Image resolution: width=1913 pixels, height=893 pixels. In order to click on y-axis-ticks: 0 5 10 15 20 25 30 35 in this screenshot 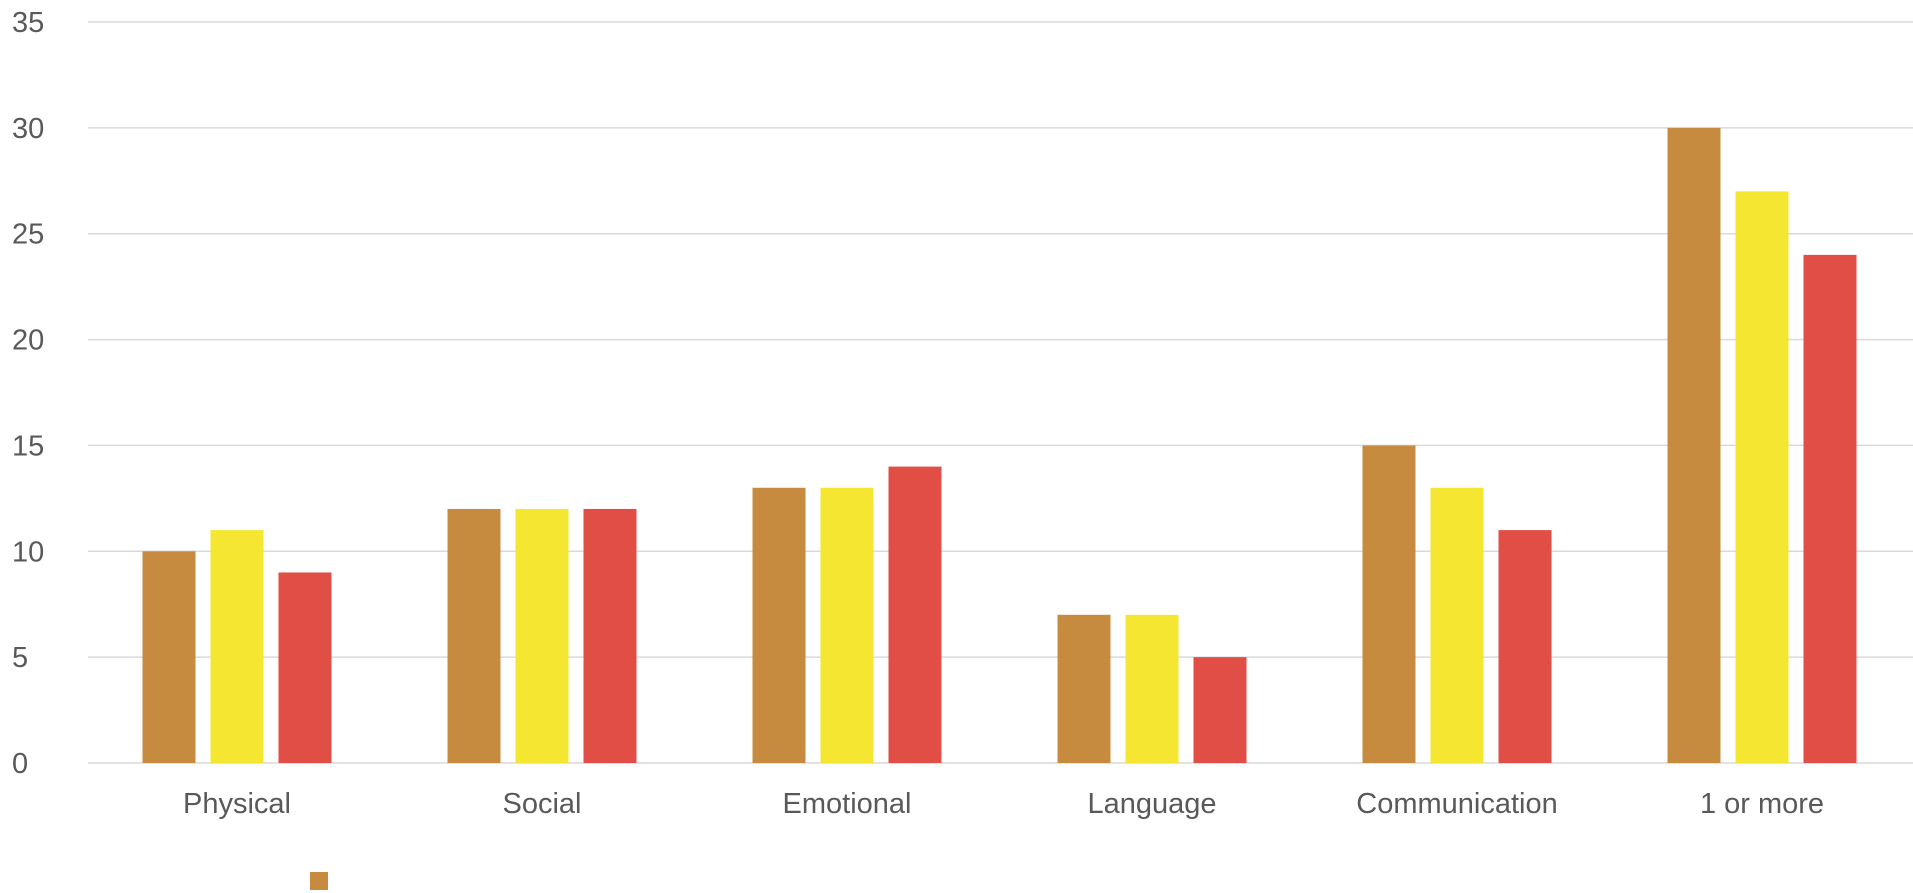, I will do `click(28, 393)`.